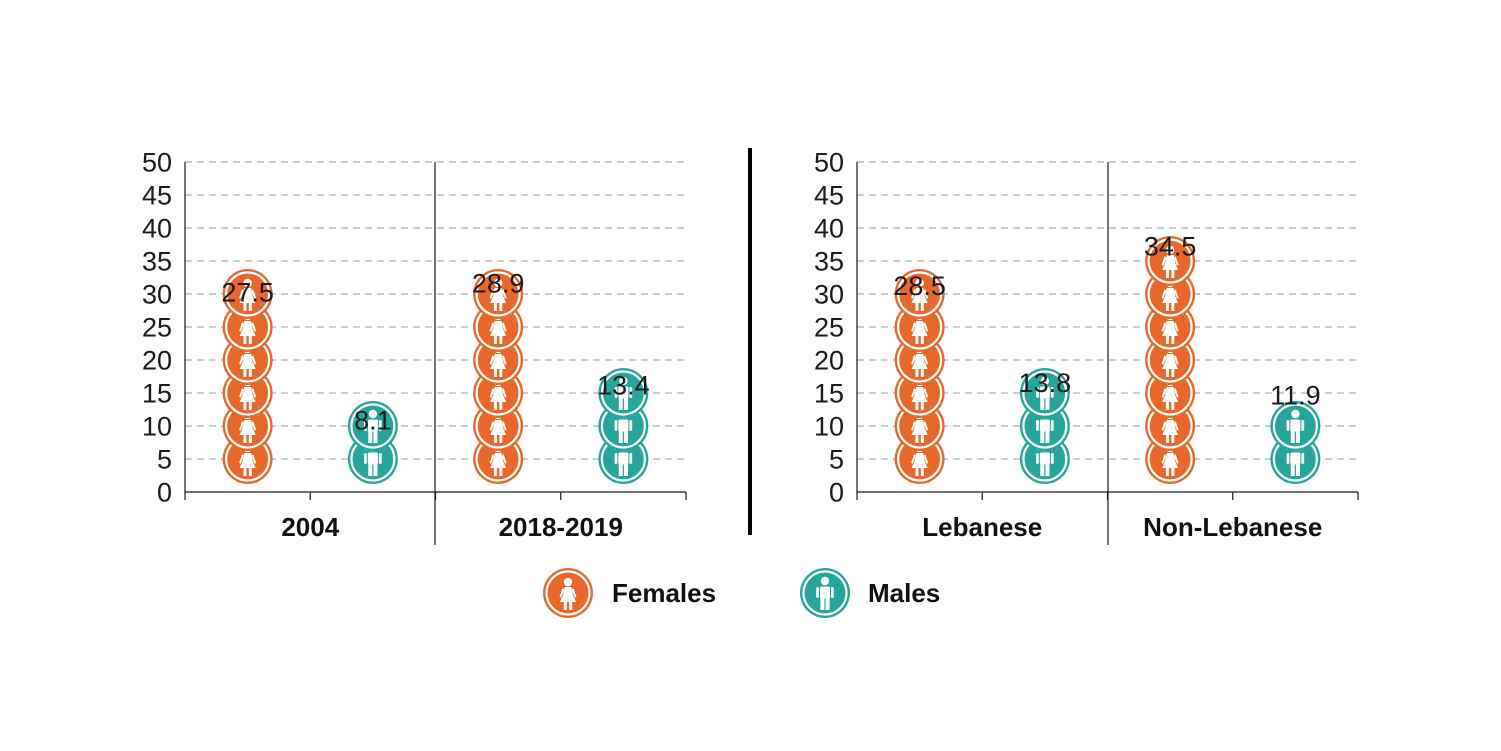 Image resolution: width=1501 pixels, height=751 pixels. I want to click on data-label: 34.5, so click(1170, 246).